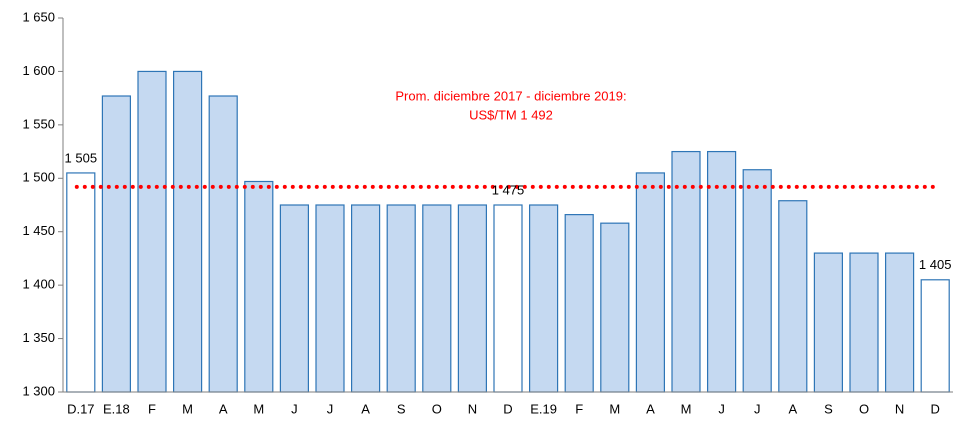 This screenshot has width=953, height=427. What do you see at coordinates (38, 123) in the screenshot?
I see `y-tick-label: 1 550` at bounding box center [38, 123].